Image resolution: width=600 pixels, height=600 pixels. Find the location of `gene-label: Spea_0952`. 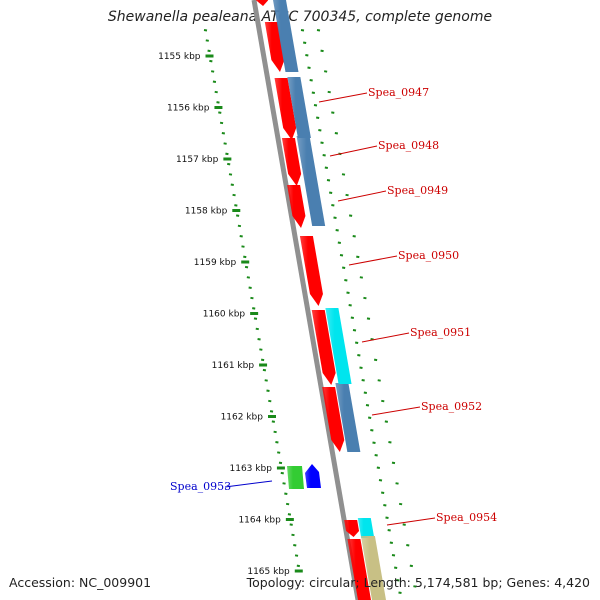

gene-label: Spea_0952 is located at coordinates (451, 406).